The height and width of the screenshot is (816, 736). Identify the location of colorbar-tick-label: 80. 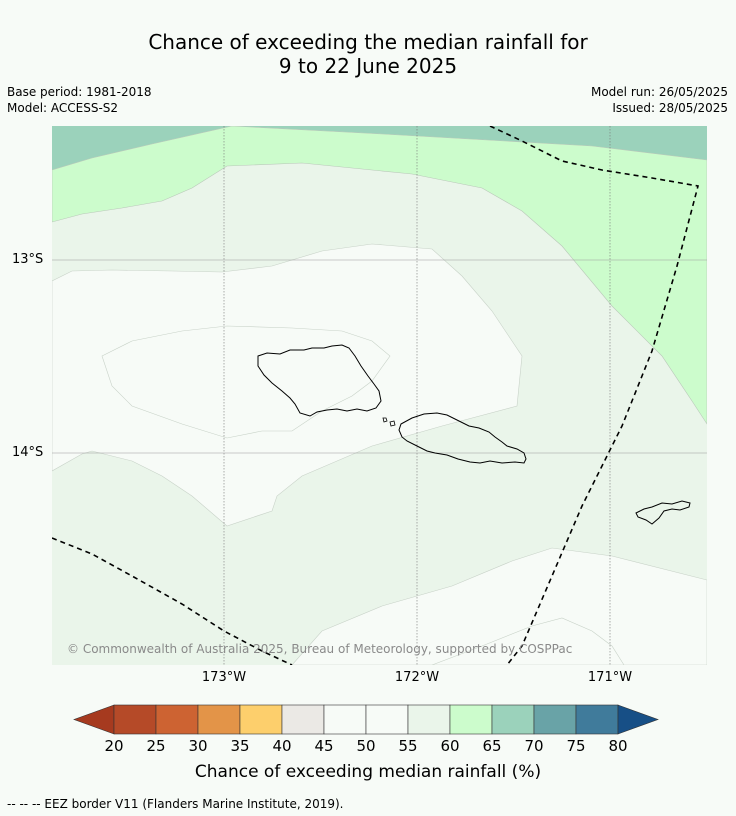
(618, 746).